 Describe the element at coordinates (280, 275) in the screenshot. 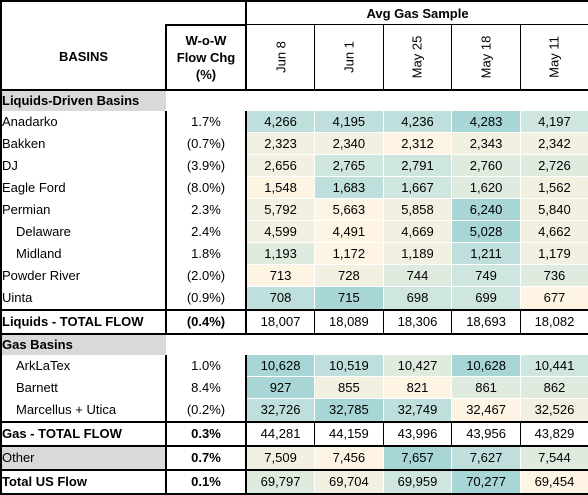

I see `flow-value: 713` at that location.